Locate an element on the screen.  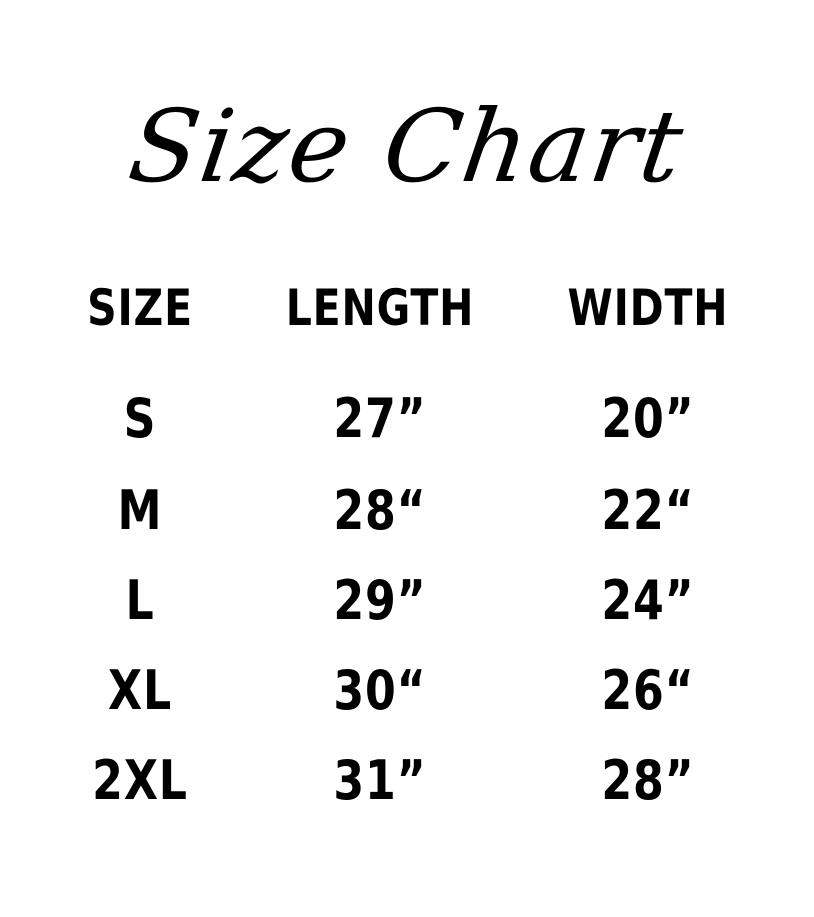
width-cell: 20” is located at coordinates (648, 418).